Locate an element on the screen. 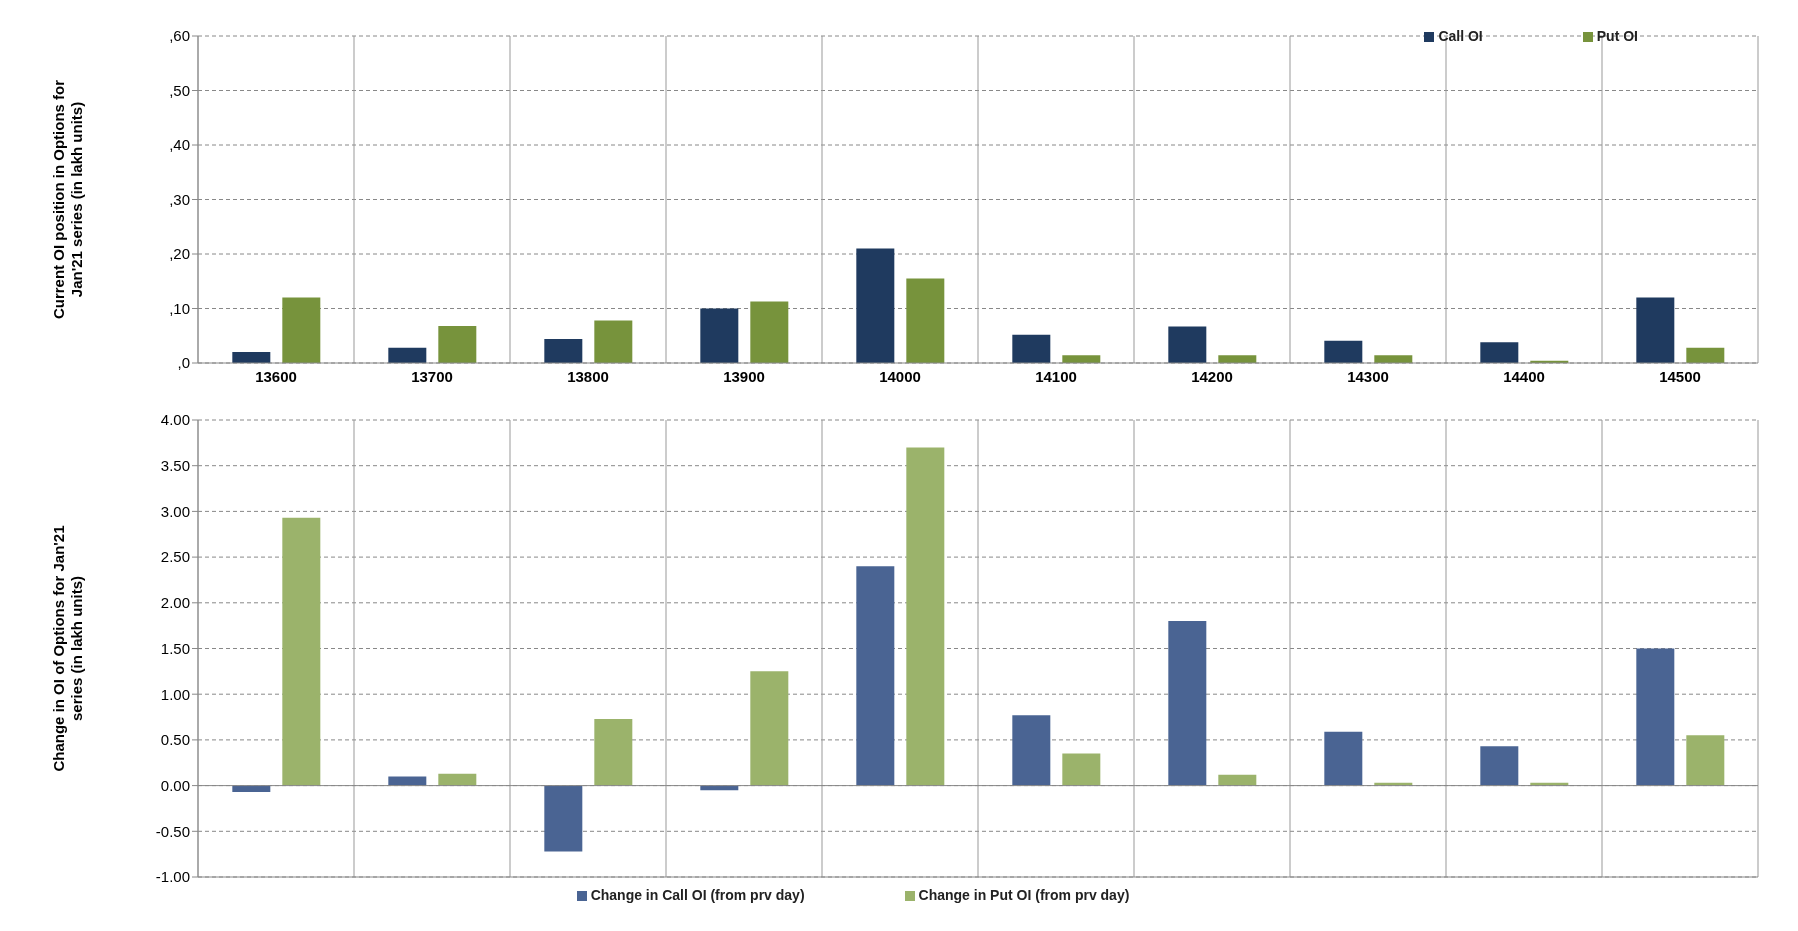 The height and width of the screenshot is (931, 1798). y-tick-label: ,20 is located at coordinates (179, 254).